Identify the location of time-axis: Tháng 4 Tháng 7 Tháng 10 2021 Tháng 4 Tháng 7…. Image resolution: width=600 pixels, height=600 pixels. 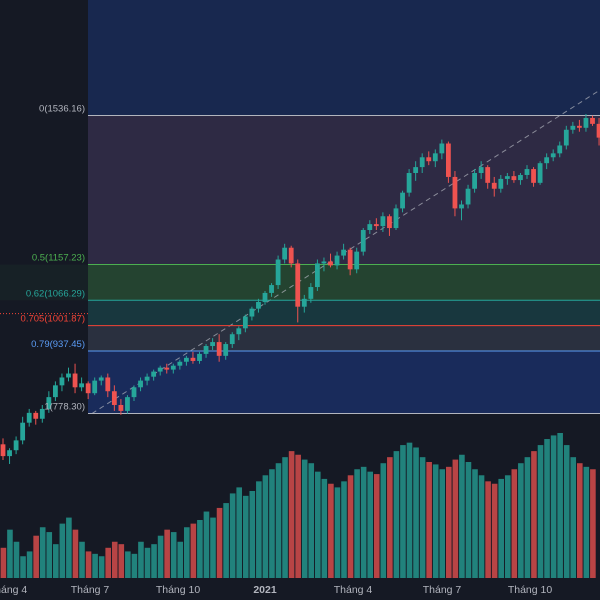
(300, 589).